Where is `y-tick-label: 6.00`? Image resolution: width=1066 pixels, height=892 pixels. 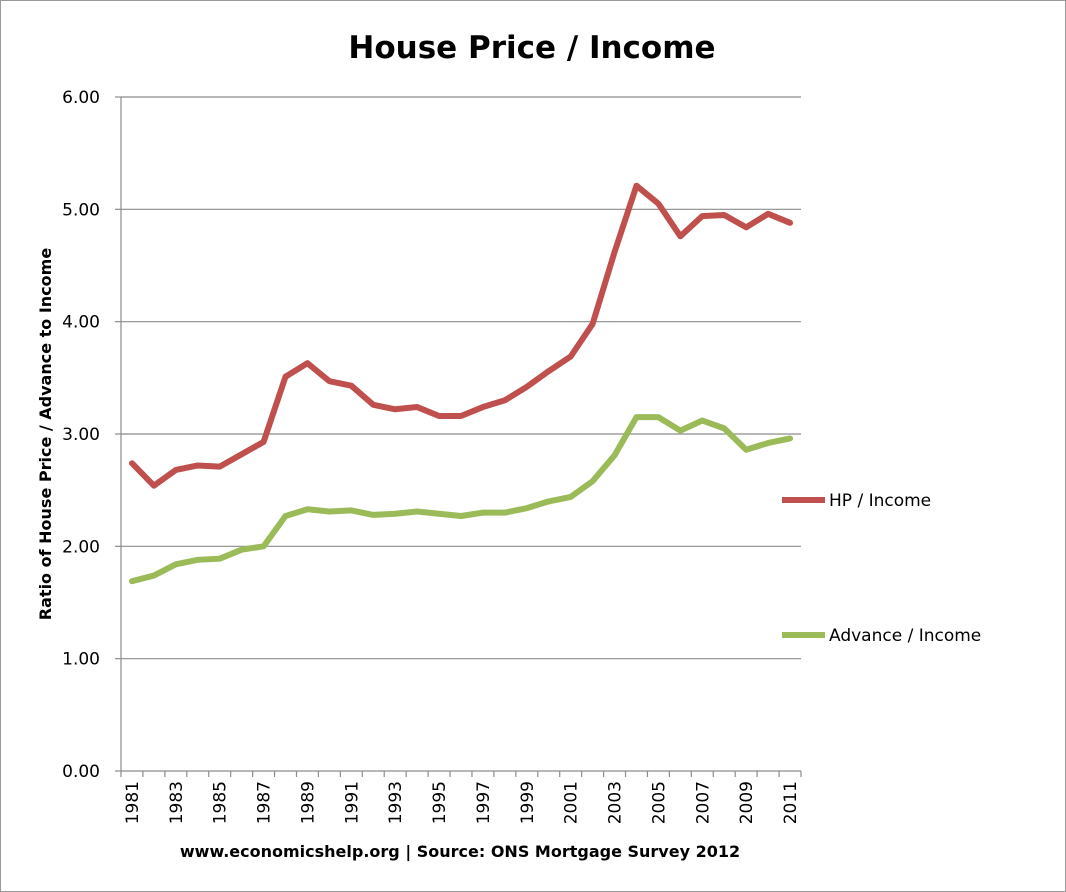
y-tick-label: 6.00 is located at coordinates (81, 98).